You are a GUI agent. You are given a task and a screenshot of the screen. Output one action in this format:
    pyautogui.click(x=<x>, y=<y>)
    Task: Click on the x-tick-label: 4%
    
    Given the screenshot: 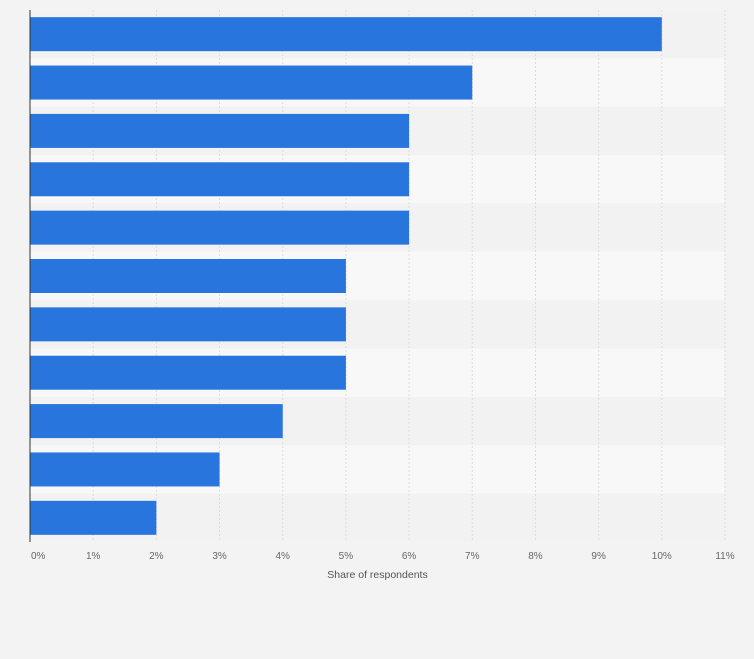 What is the action you would take?
    pyautogui.click(x=283, y=556)
    